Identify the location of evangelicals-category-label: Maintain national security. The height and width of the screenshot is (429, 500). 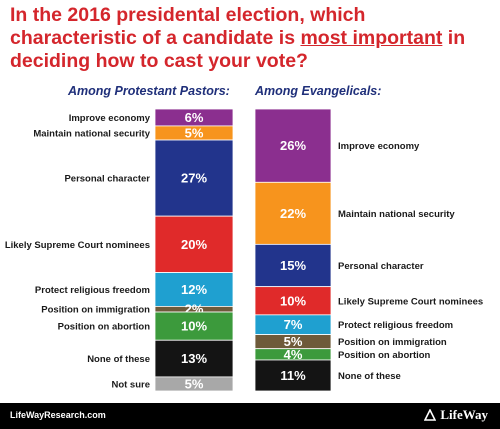
(396, 214).